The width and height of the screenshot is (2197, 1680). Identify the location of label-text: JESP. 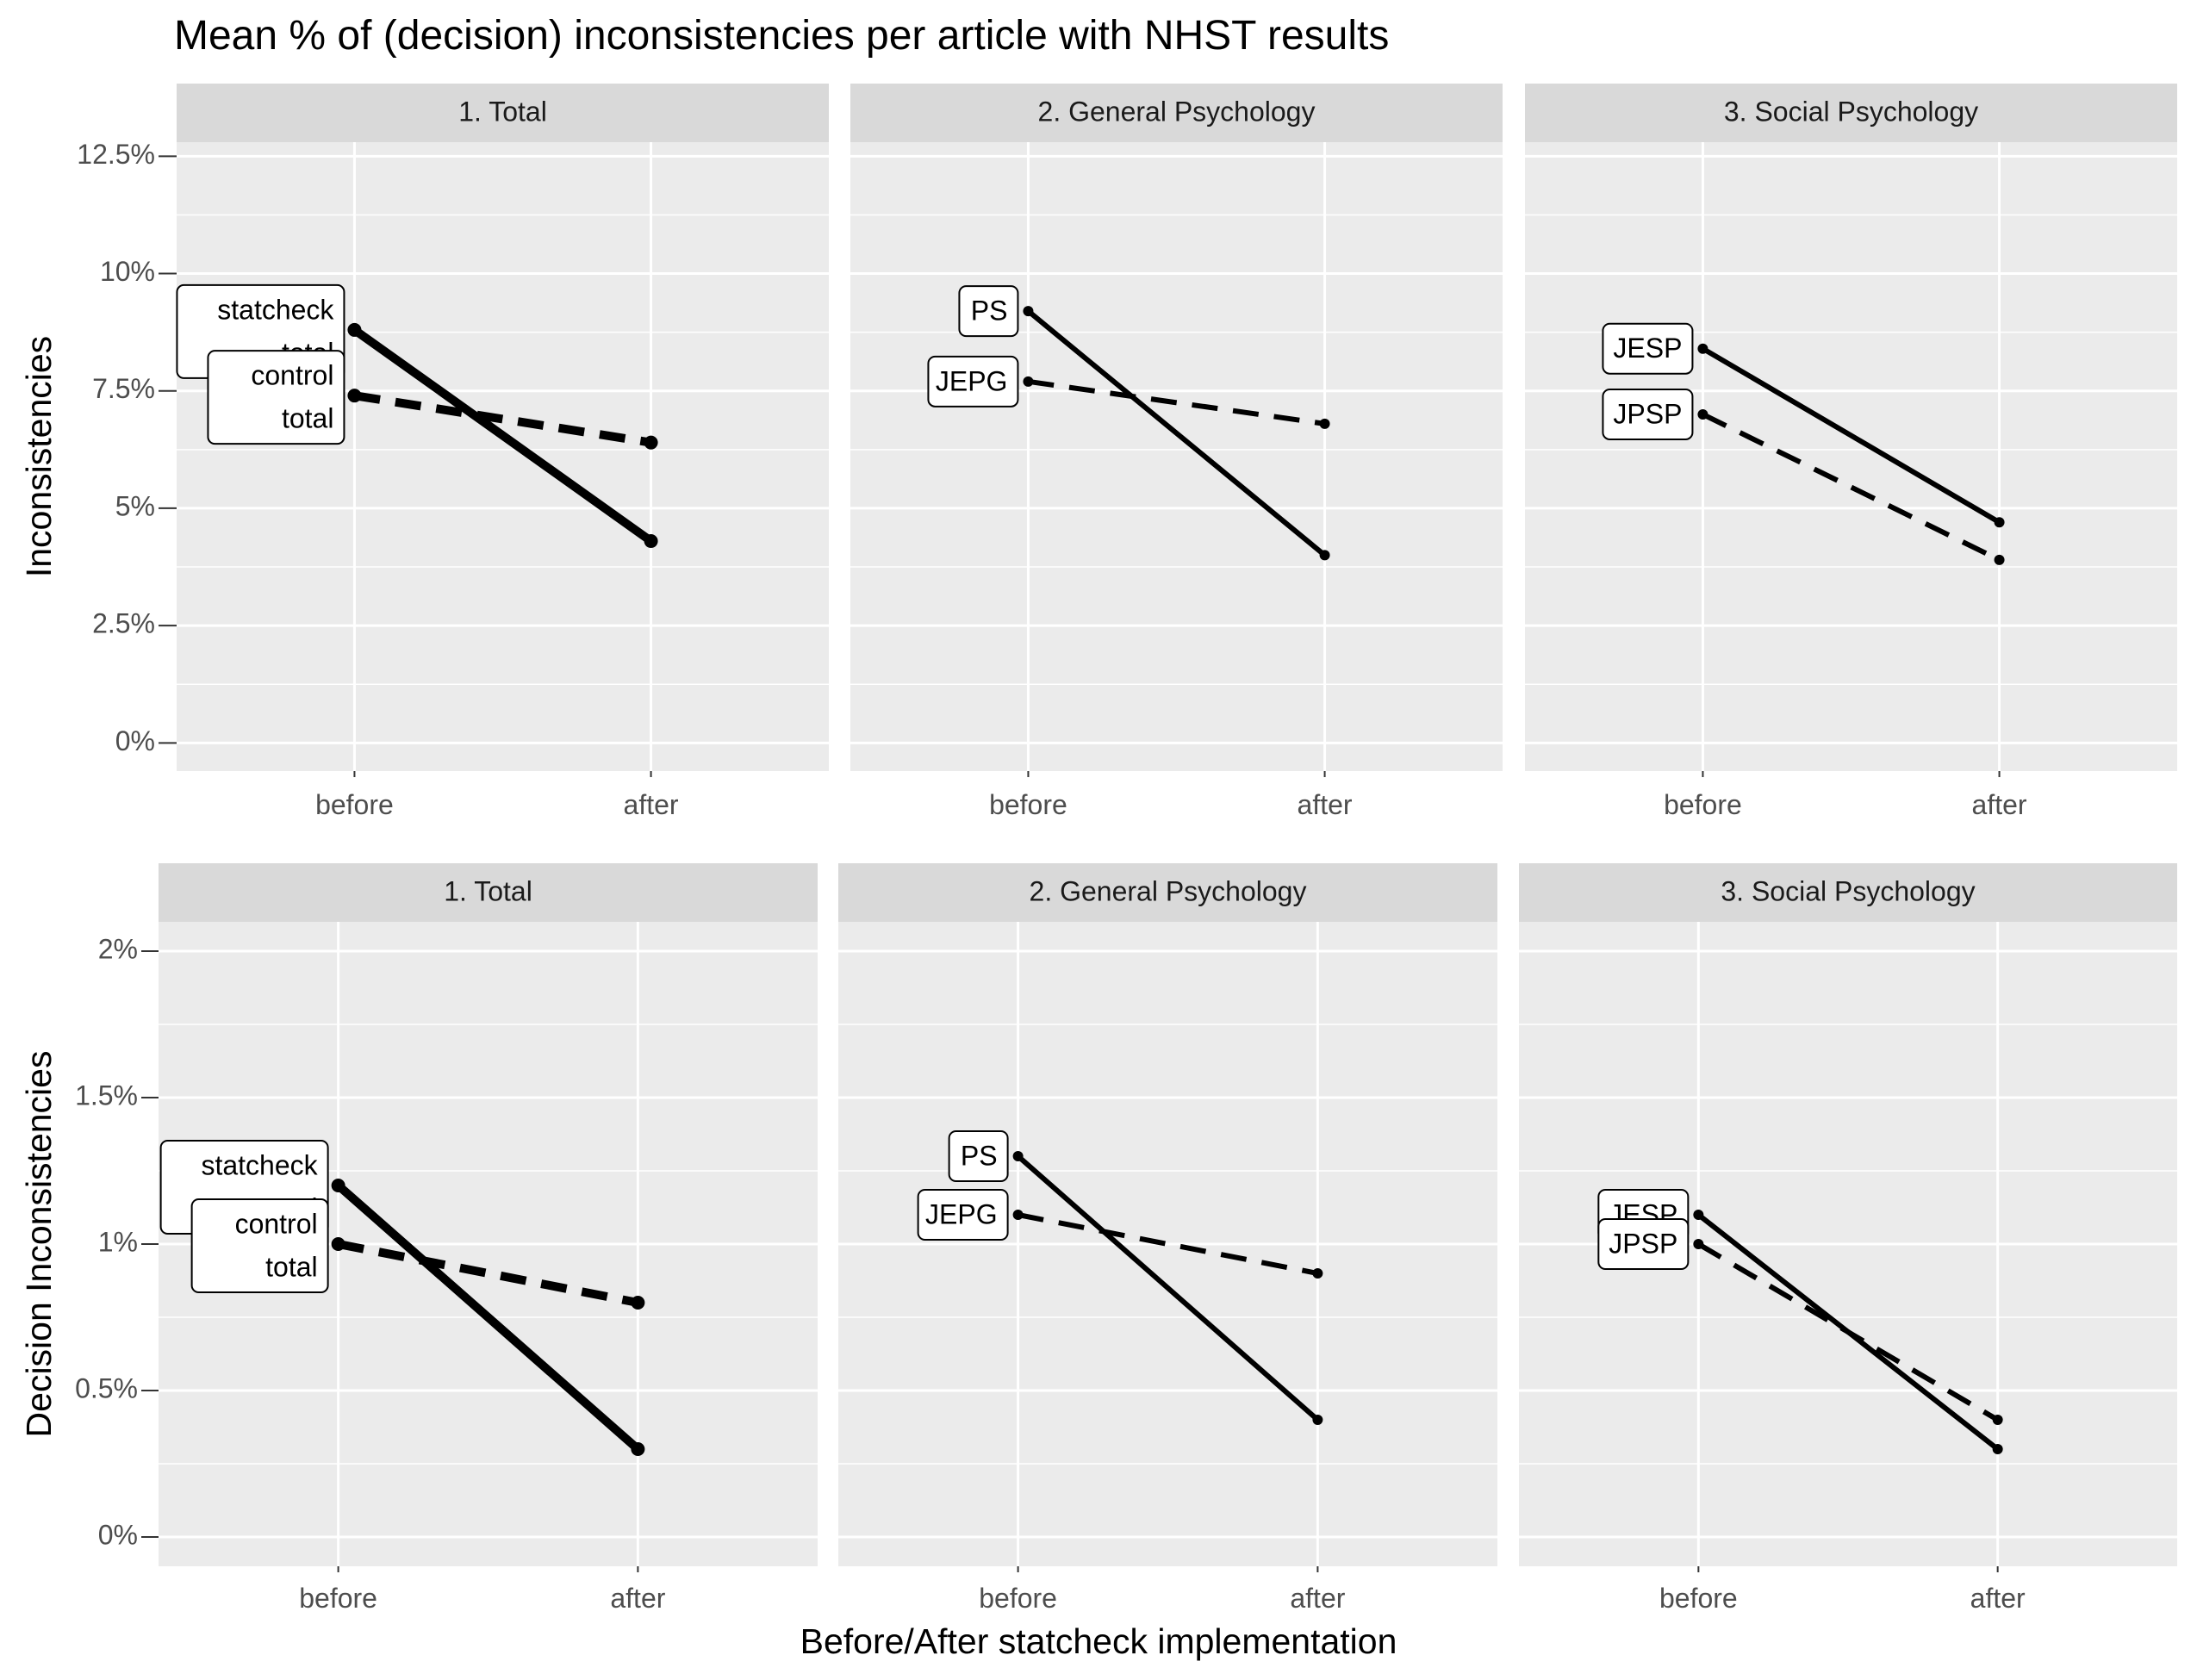
(1647, 349).